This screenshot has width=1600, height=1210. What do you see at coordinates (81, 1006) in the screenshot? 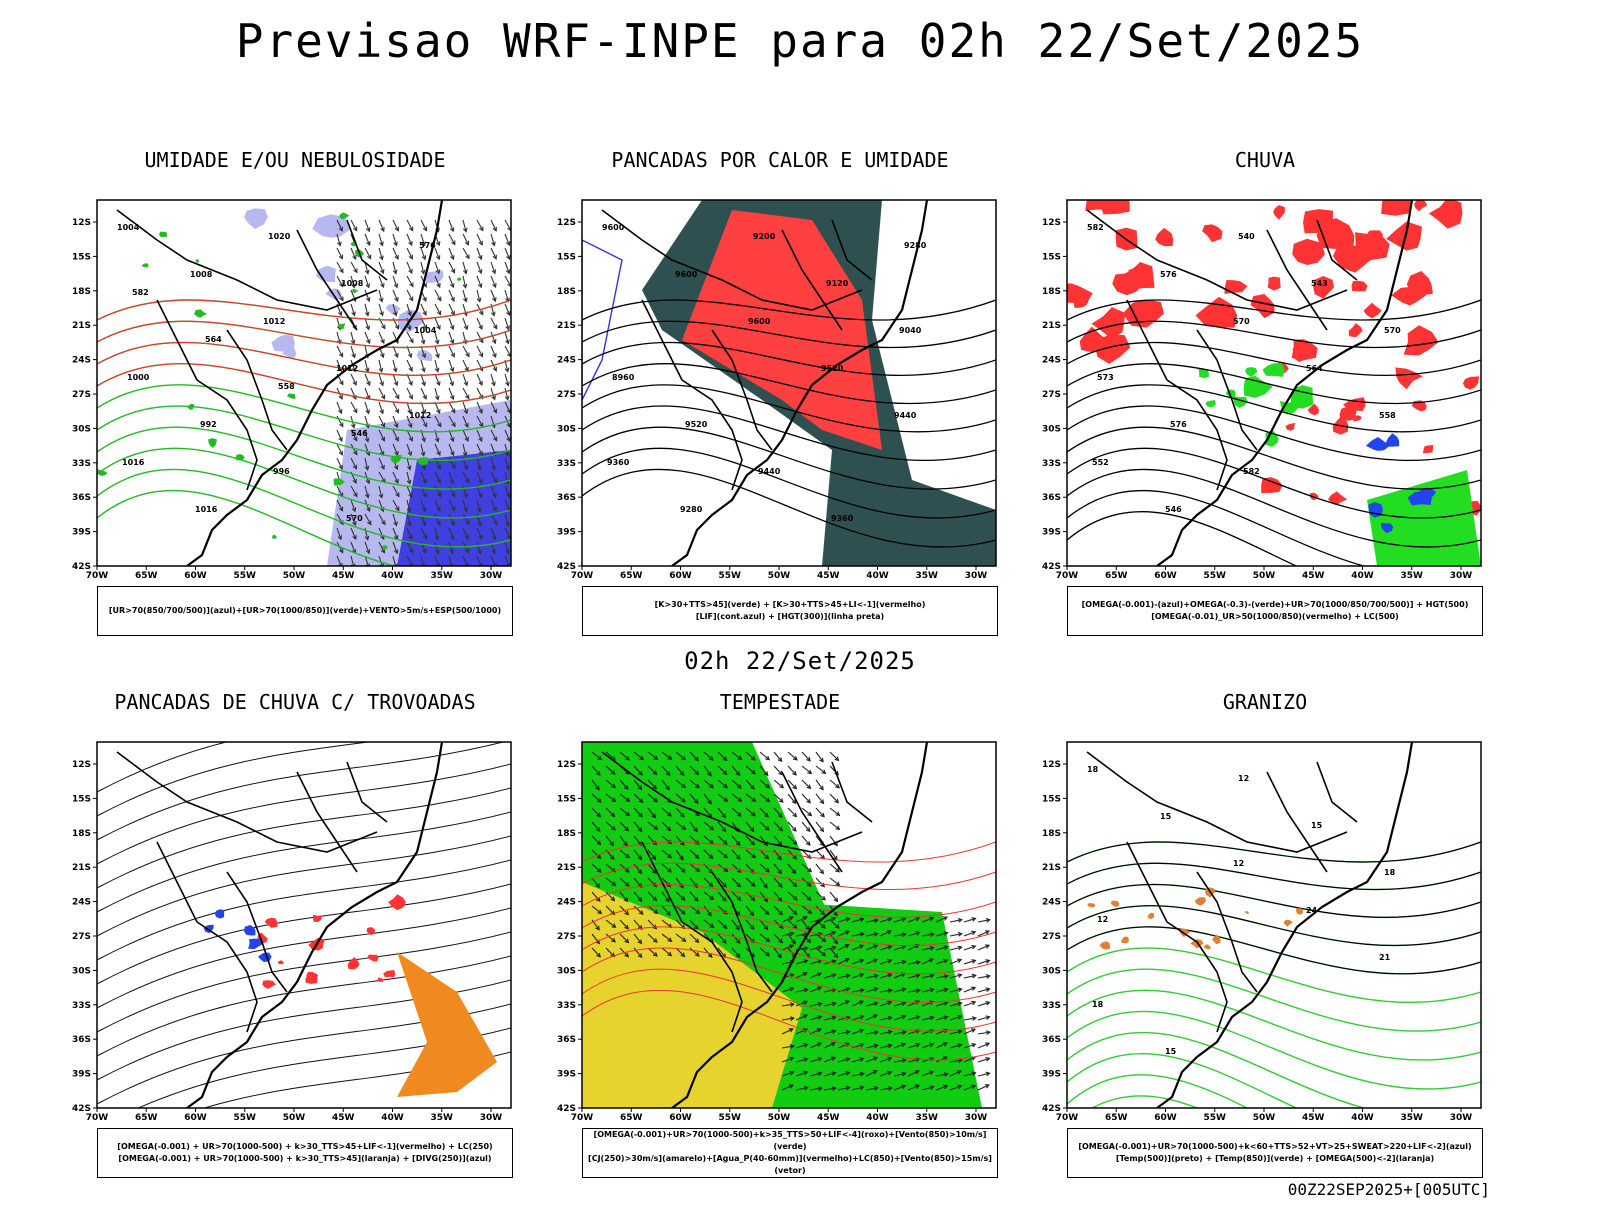
I see `lat-tick-label: 33S` at bounding box center [81, 1006].